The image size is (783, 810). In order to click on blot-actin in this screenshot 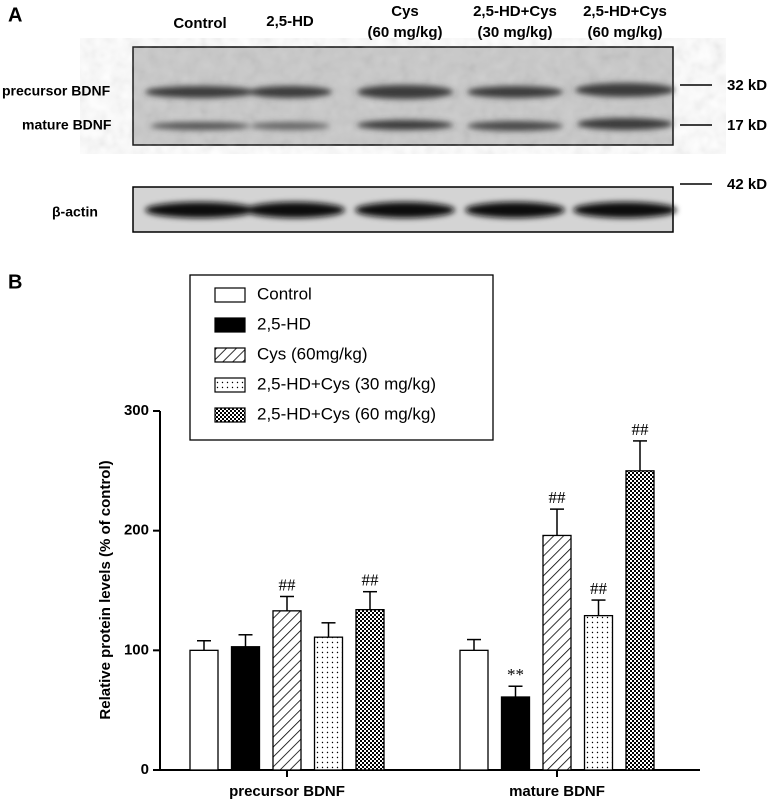, I will do `click(404, 209)`.